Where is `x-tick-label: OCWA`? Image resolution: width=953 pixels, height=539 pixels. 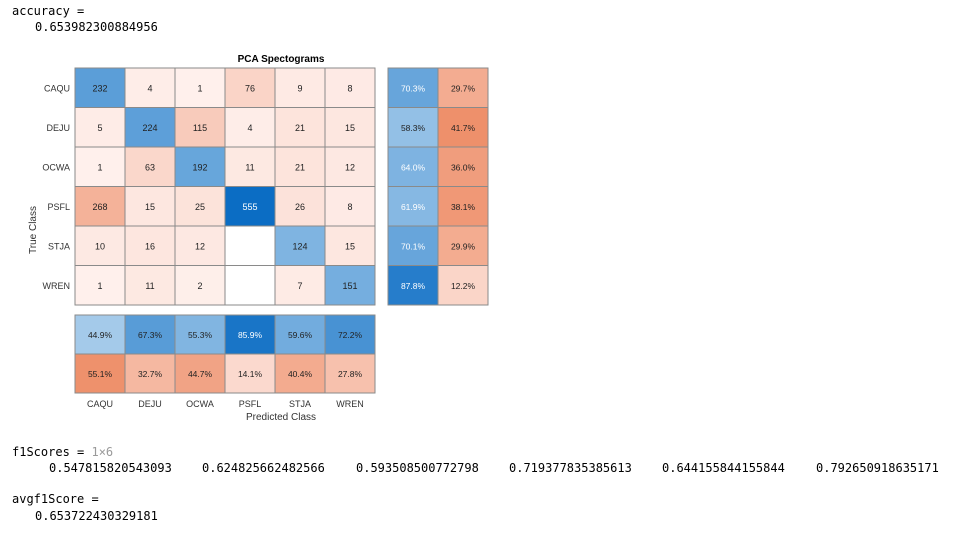
x-tick-label: OCWA is located at coordinates (200, 404).